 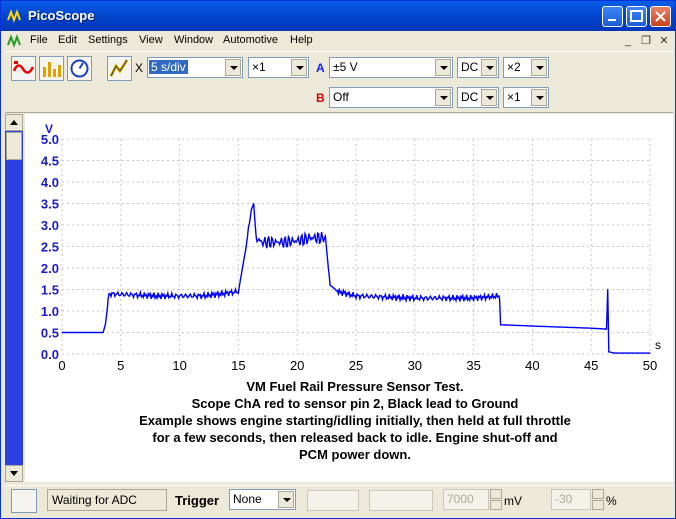 What do you see at coordinates (14, 473) in the screenshot?
I see `scroll-down-button` at bounding box center [14, 473].